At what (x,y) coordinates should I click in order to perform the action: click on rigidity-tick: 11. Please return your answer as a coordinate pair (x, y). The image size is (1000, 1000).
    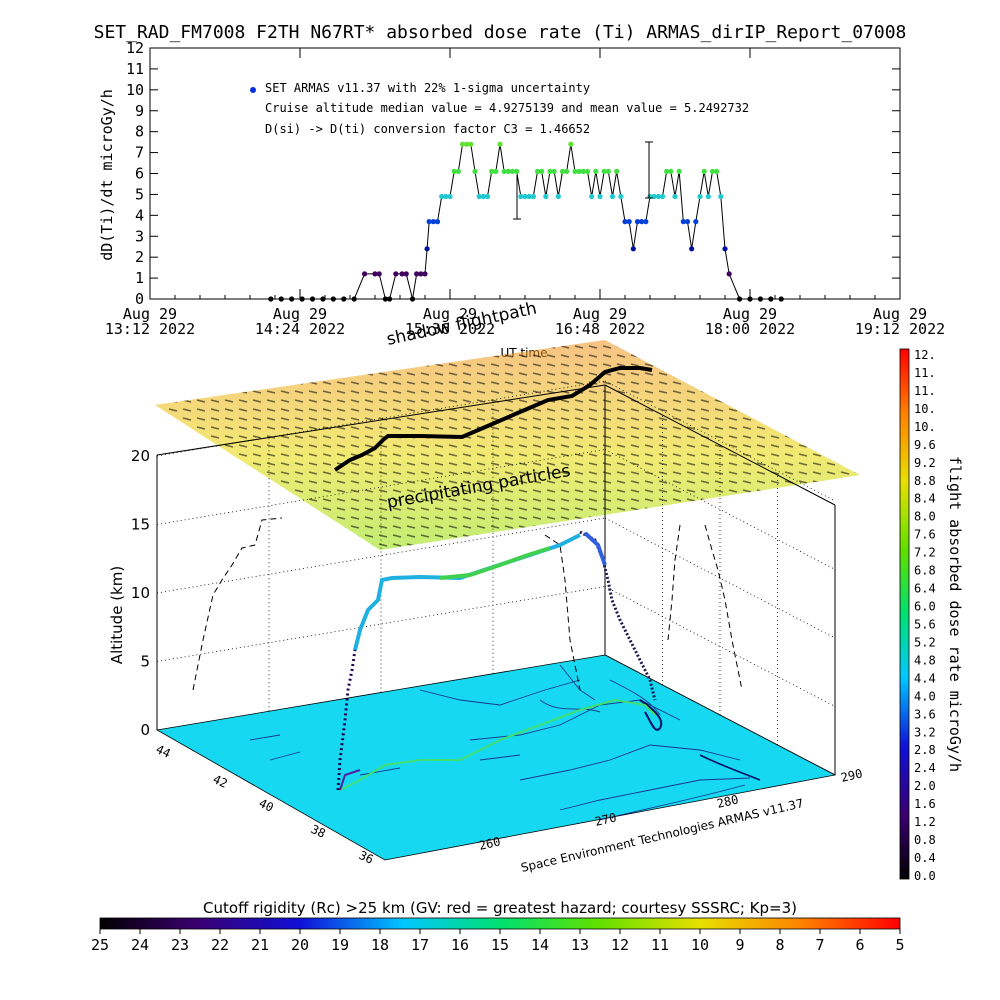
    Looking at the image, I should click on (660, 945).